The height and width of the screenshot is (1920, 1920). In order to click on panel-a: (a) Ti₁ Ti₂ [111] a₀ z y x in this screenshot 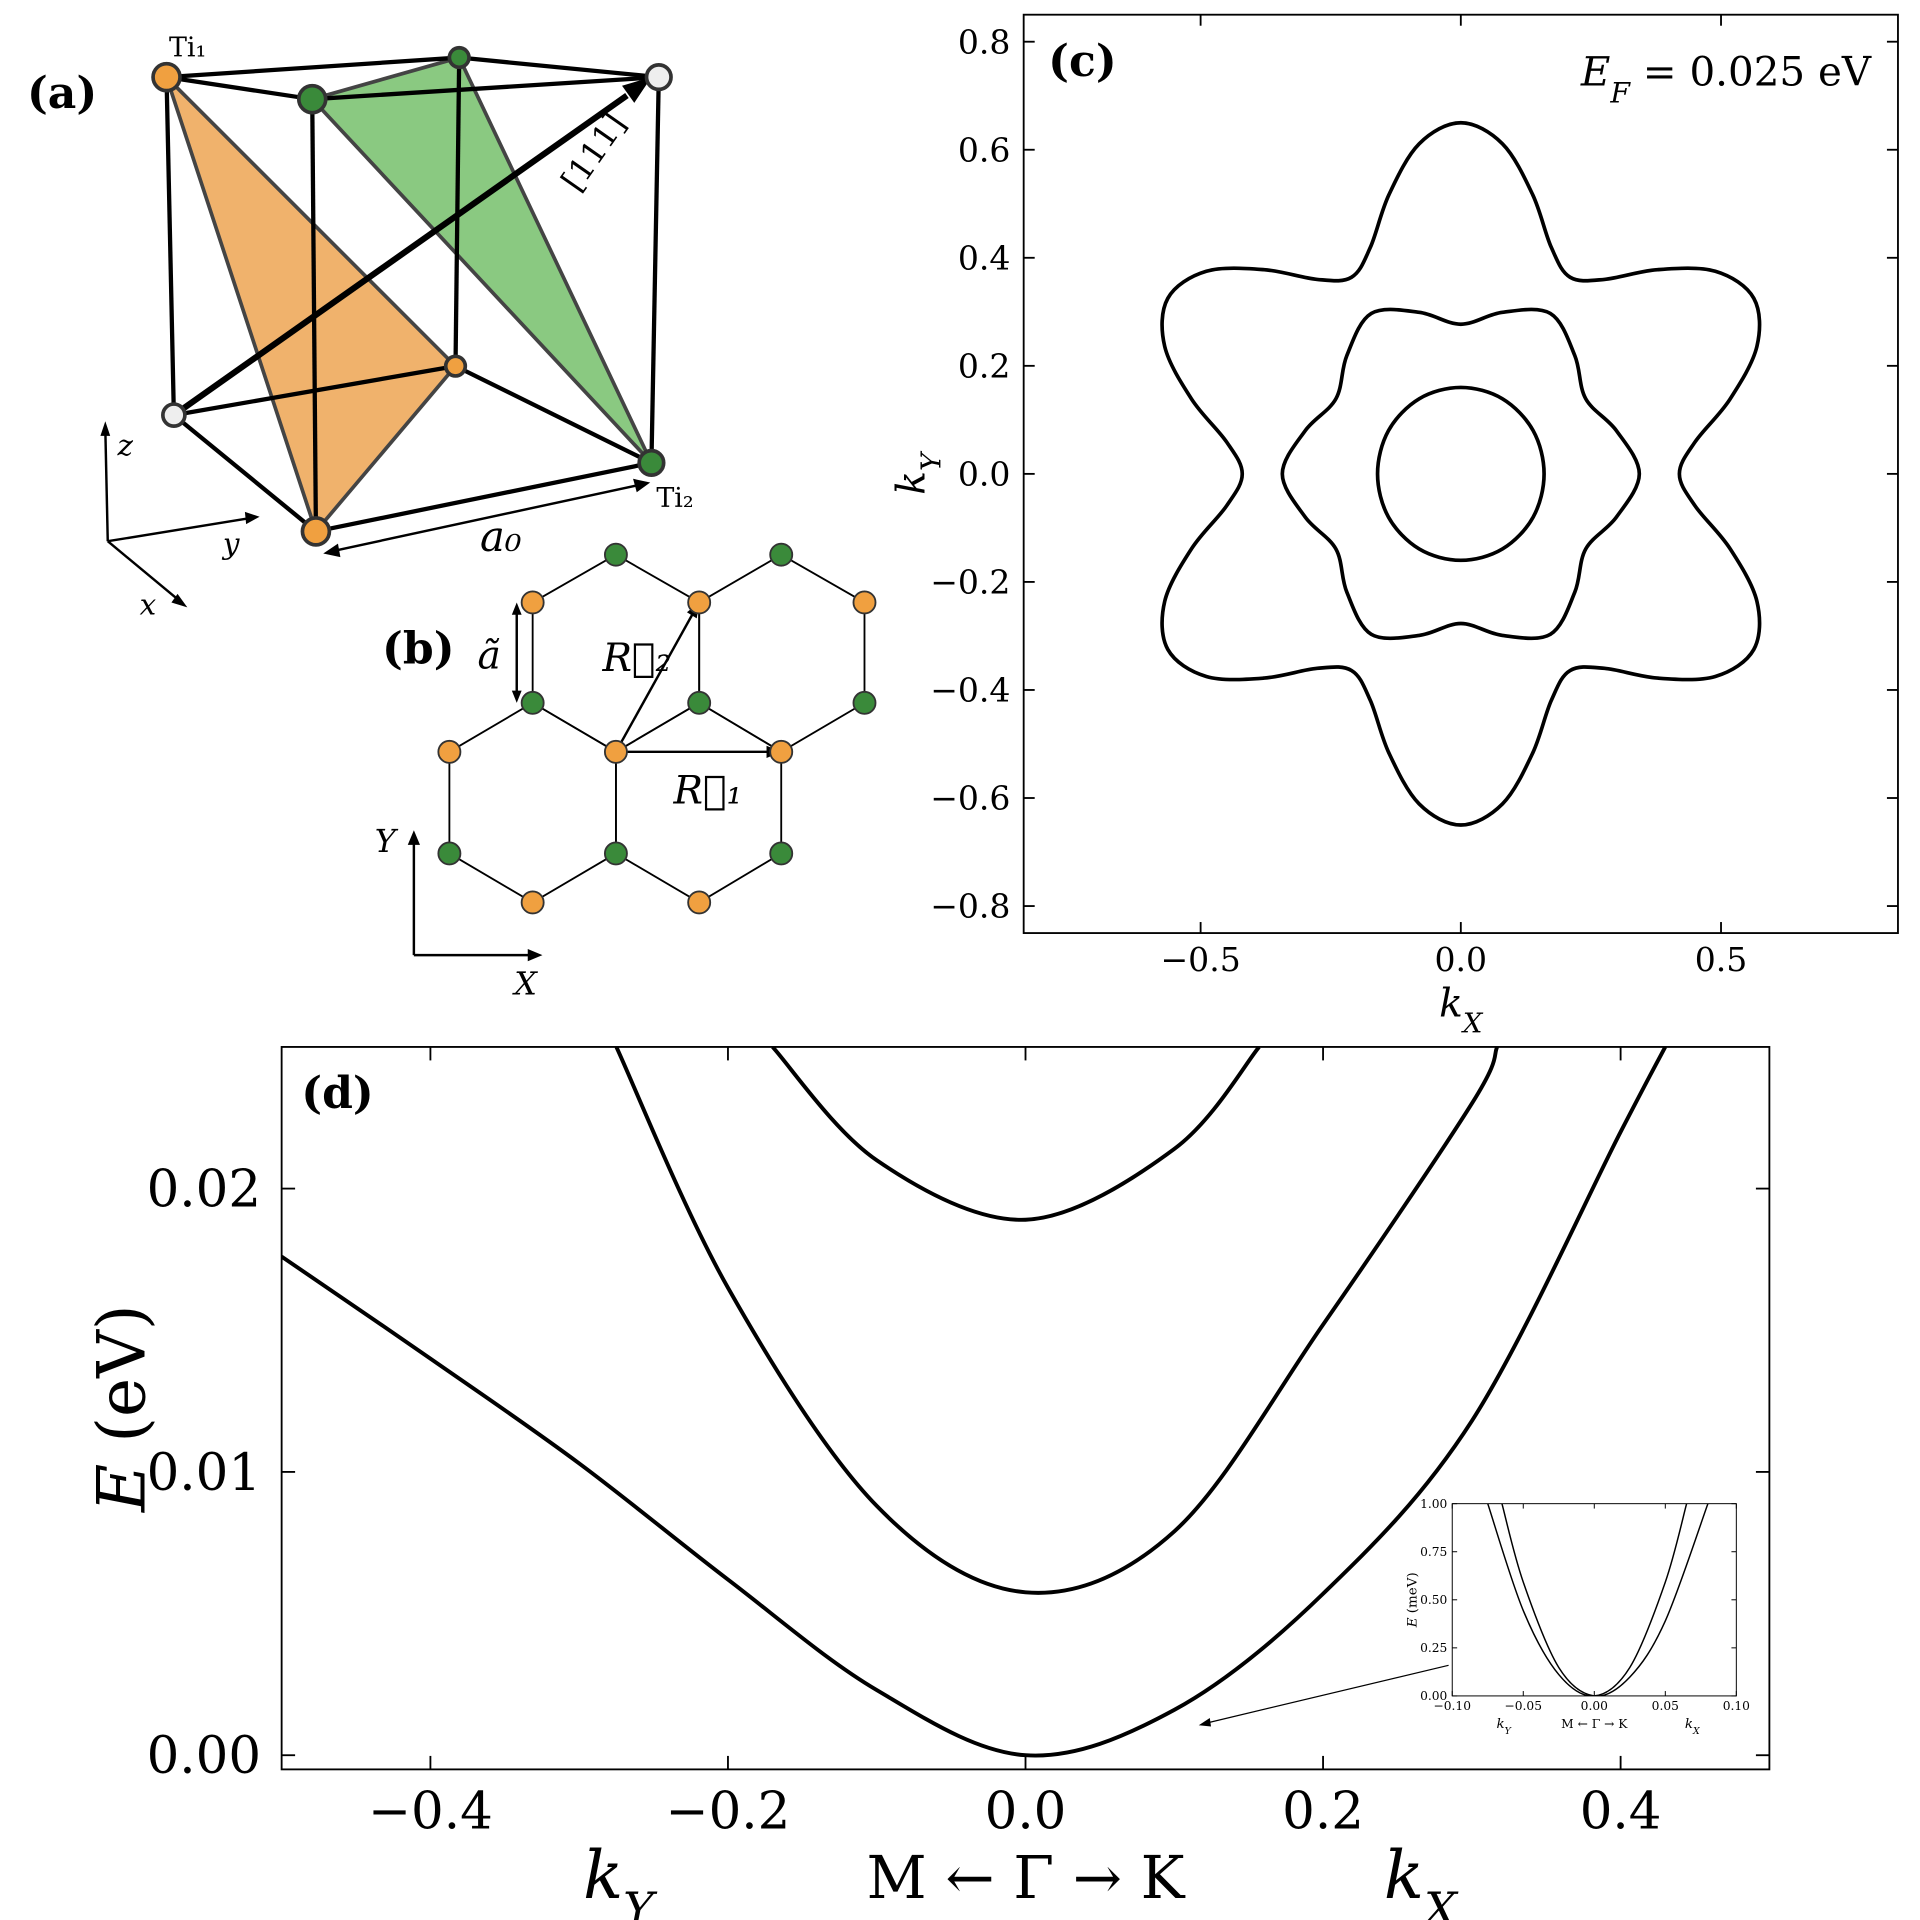, I will do `click(360, 326)`.